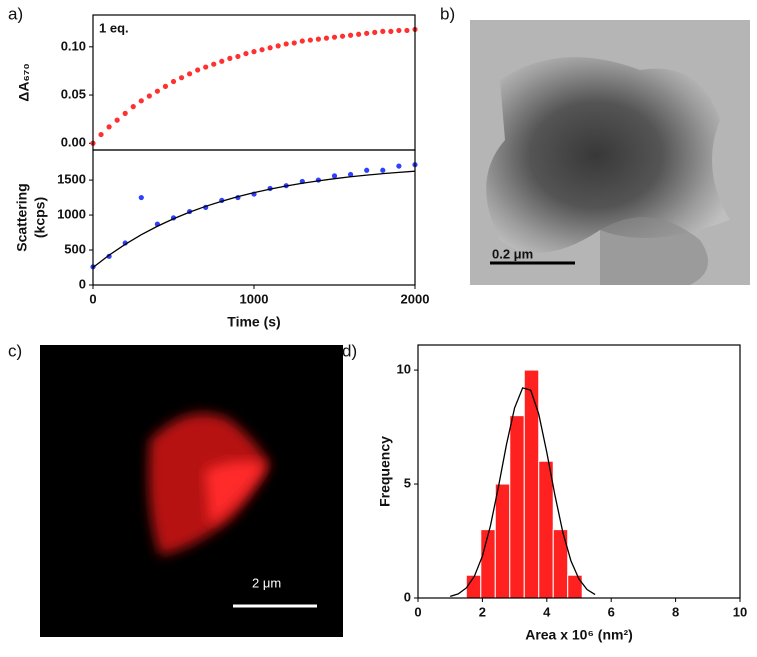 This screenshot has height=657, width=757. What do you see at coordinates (15, 13) in the screenshot?
I see `panel-label: a)` at bounding box center [15, 13].